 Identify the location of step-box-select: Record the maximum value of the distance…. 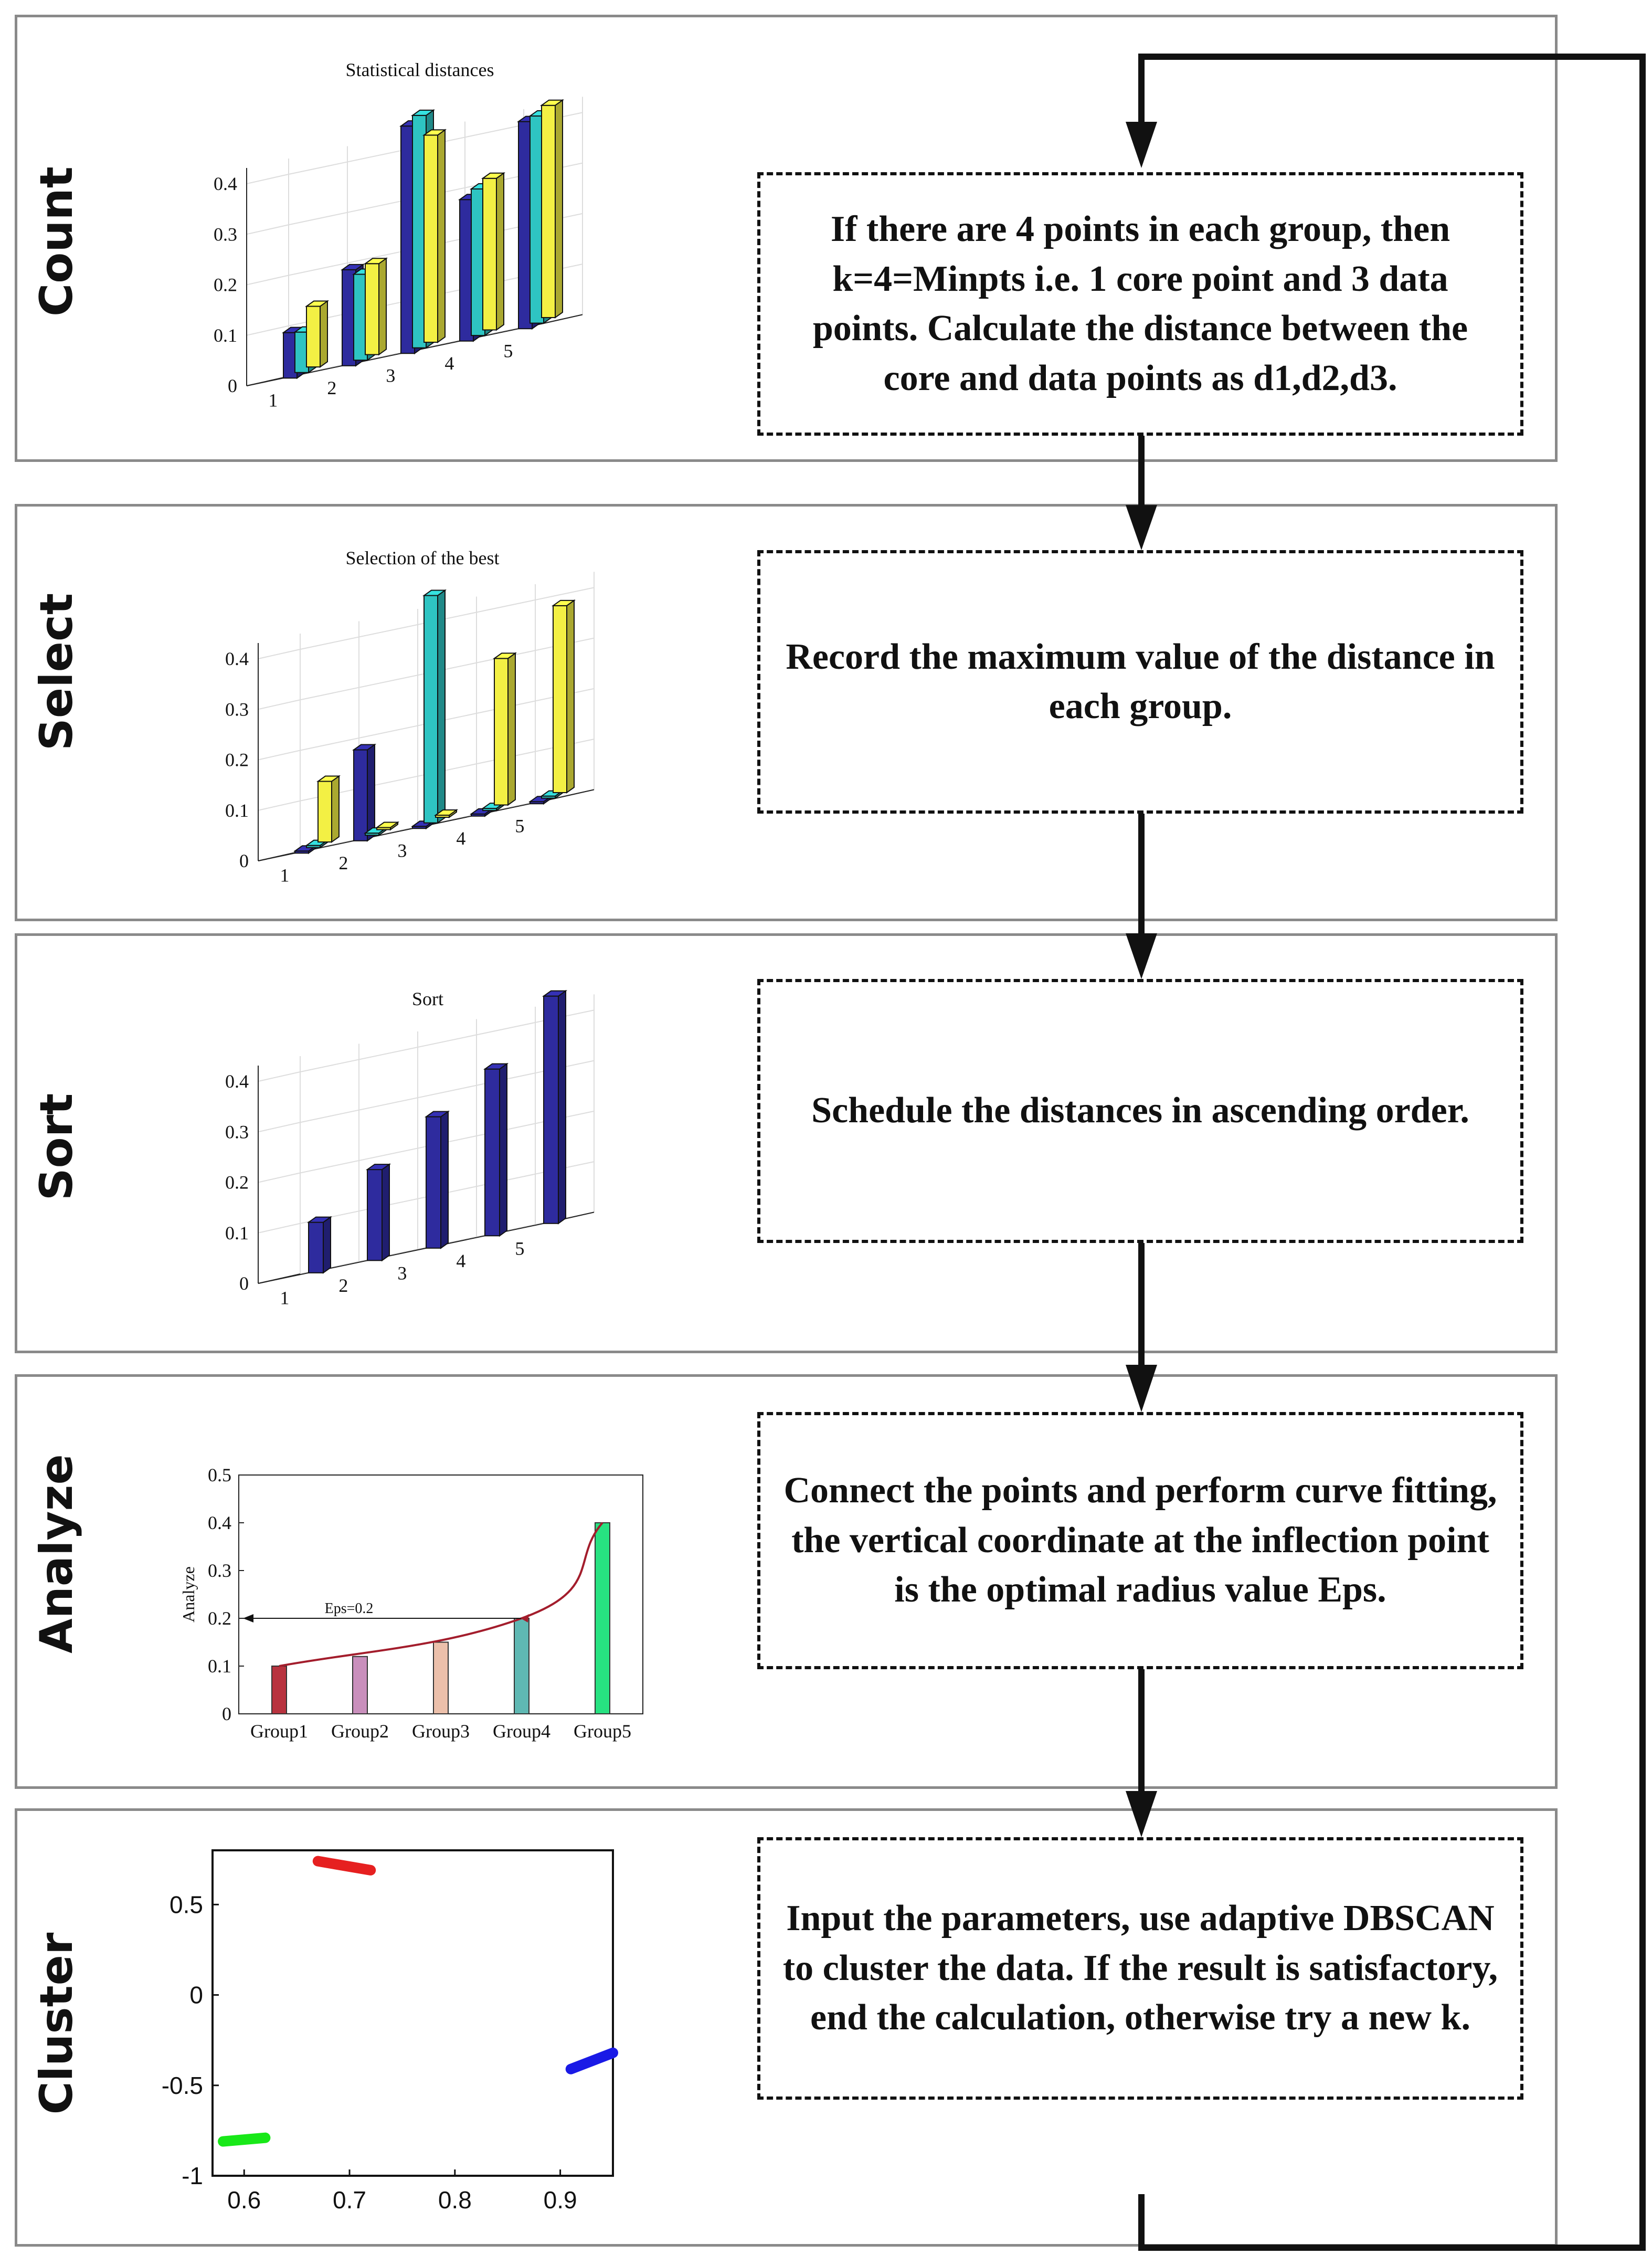
(1140, 682).